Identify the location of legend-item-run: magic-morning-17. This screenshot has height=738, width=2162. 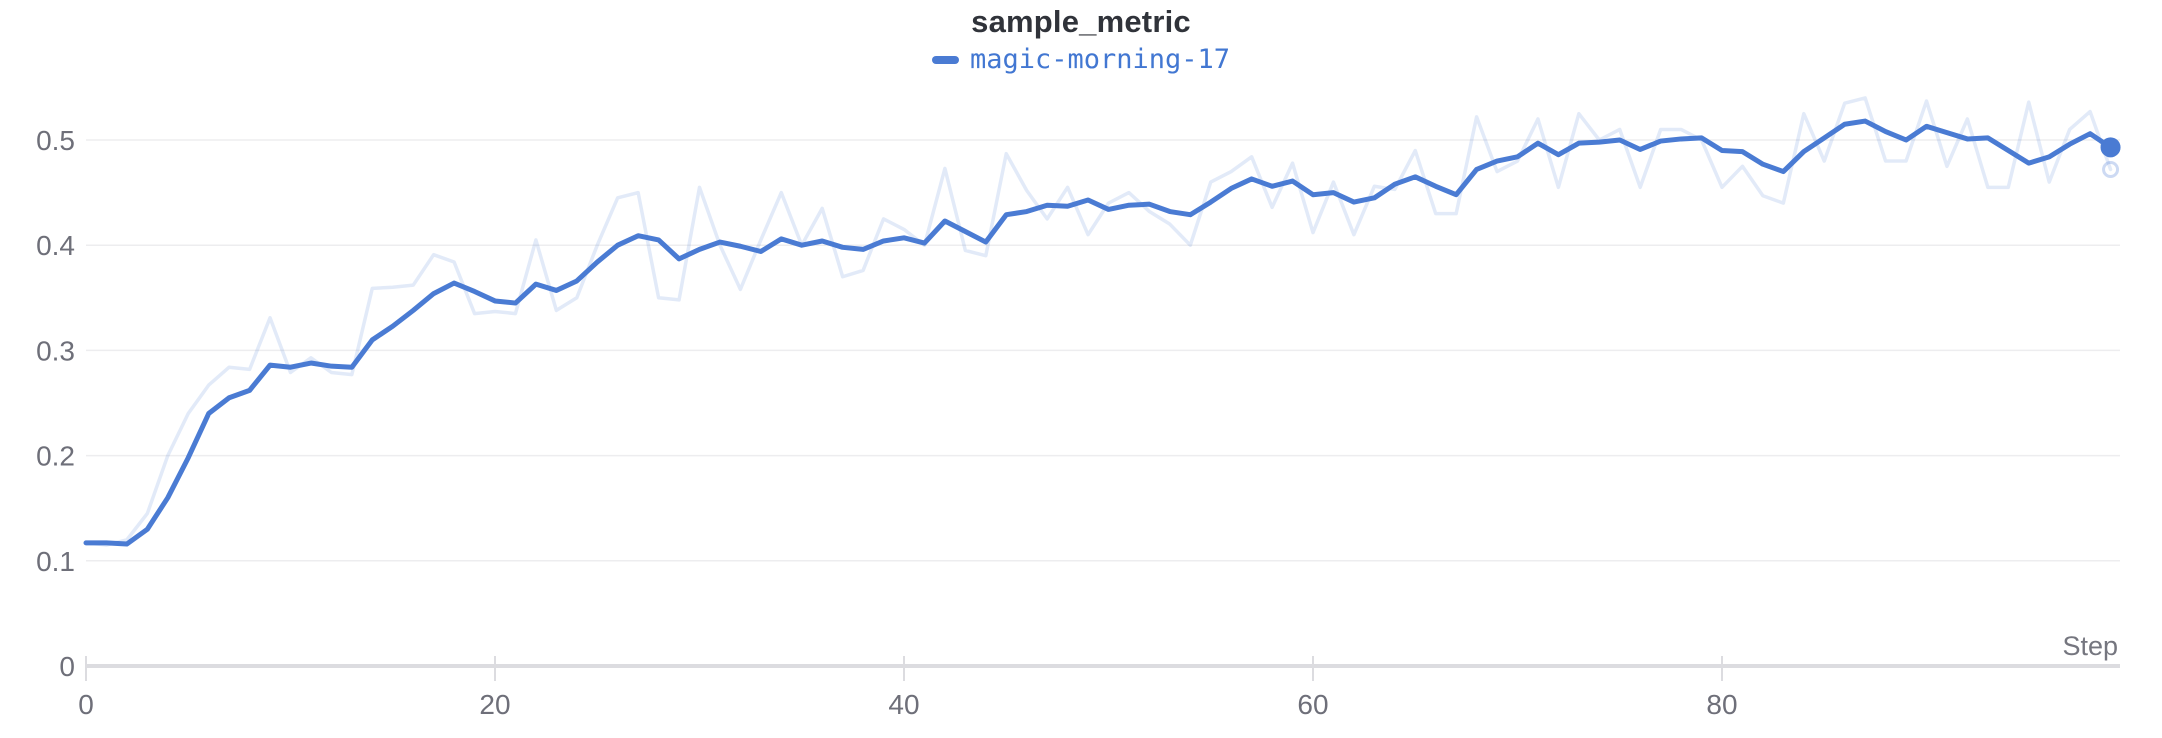
(1081, 59).